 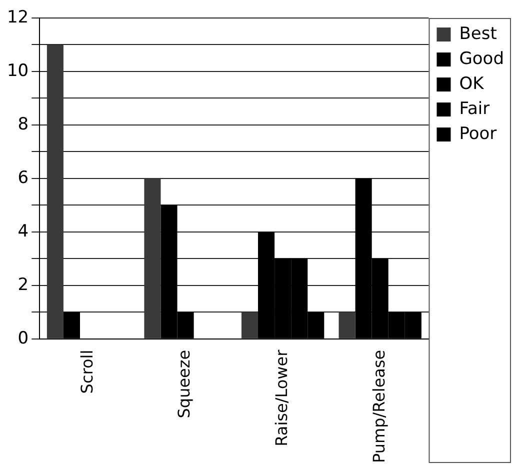 What do you see at coordinates (23, 338) in the screenshot?
I see `y-tick-label: 0` at bounding box center [23, 338].